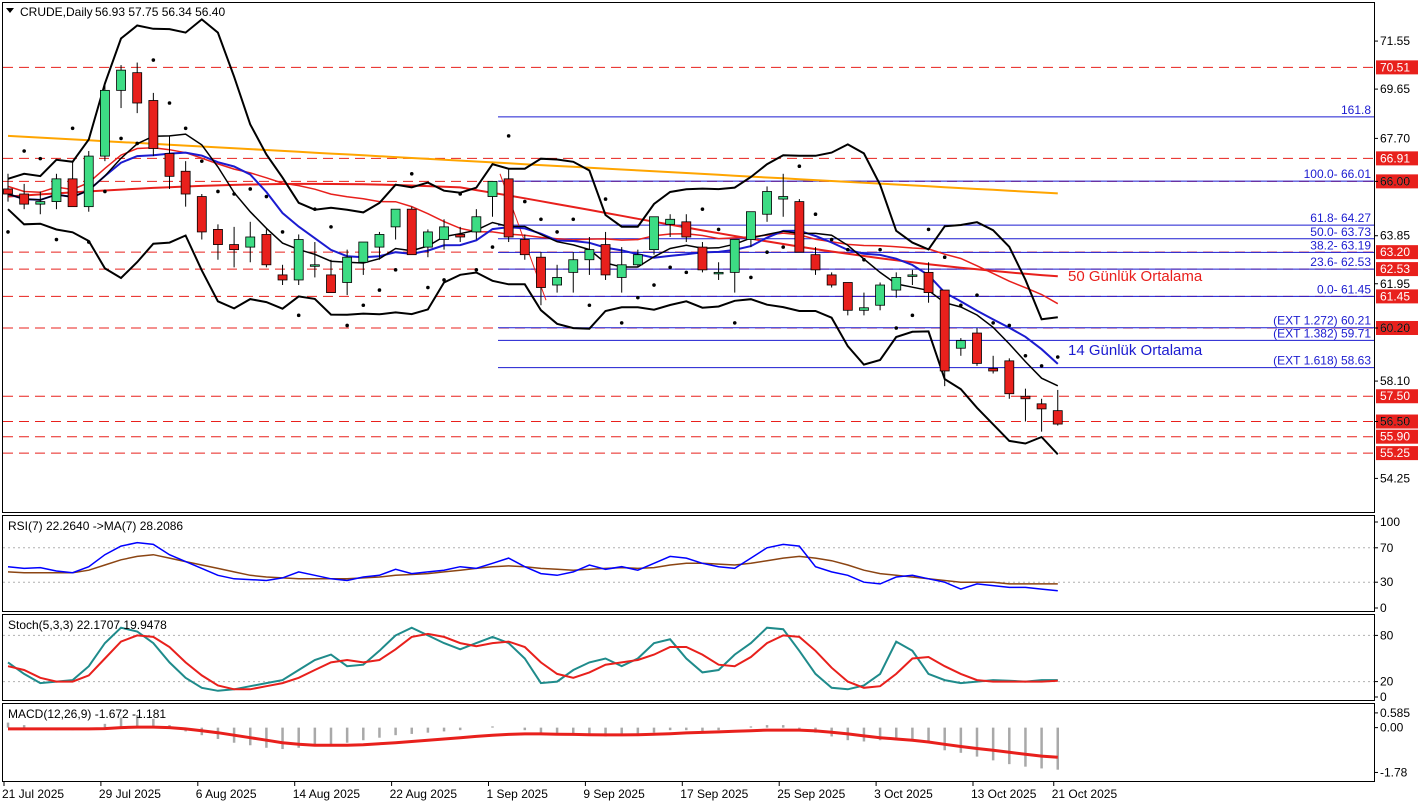  I want to click on fib-label: 100.0- 66.01, so click(1338, 174).